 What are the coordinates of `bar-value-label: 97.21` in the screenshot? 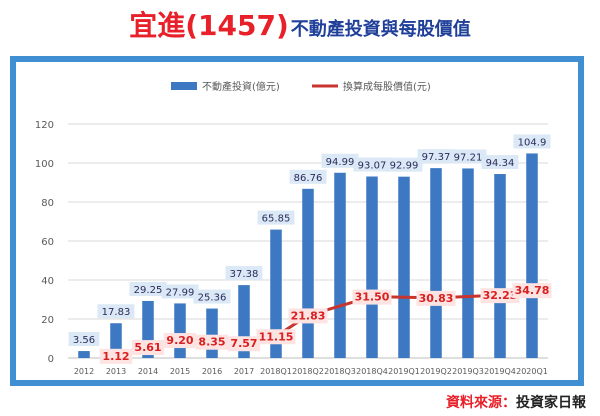 It's located at (468, 157).